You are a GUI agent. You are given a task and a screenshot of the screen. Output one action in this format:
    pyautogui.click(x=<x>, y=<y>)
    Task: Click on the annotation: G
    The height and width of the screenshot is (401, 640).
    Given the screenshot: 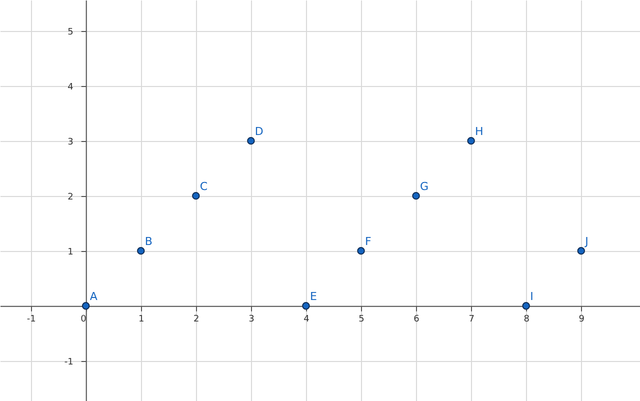 What is the action you would take?
    pyautogui.click(x=424, y=186)
    